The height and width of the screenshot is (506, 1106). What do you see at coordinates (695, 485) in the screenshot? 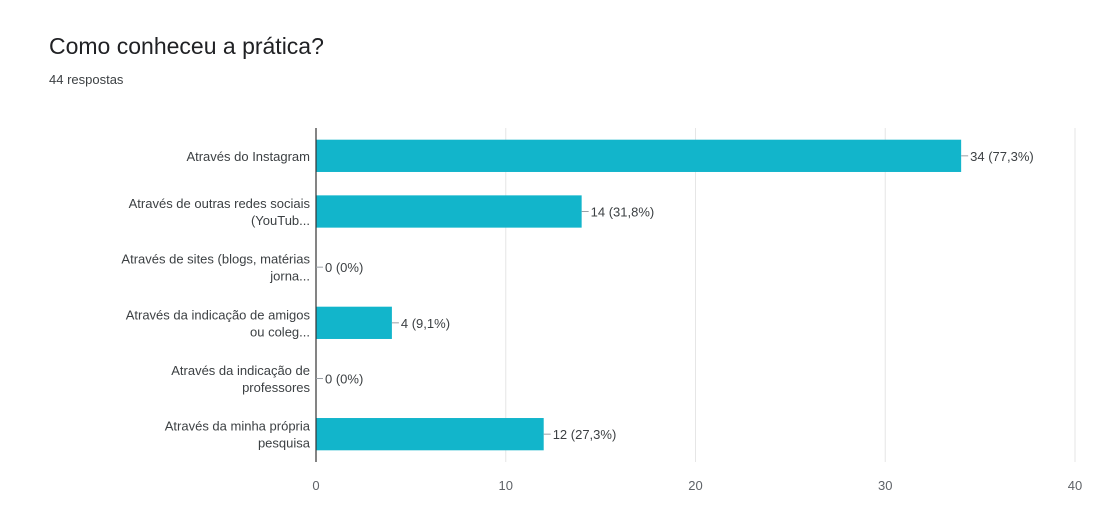
I see `x-tick-label: 20` at bounding box center [695, 485].